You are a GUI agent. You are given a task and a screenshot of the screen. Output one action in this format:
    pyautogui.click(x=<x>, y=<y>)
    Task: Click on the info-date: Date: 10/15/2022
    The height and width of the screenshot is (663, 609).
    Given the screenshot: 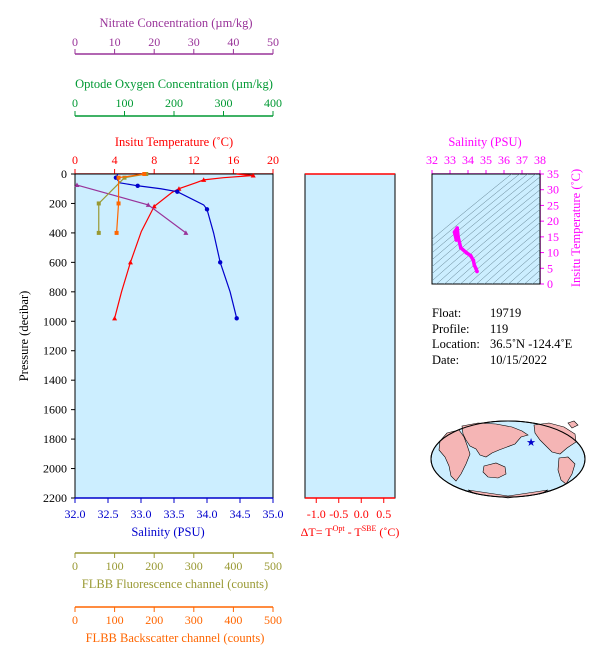 What is the action you would take?
    pyautogui.click(x=502, y=361)
    